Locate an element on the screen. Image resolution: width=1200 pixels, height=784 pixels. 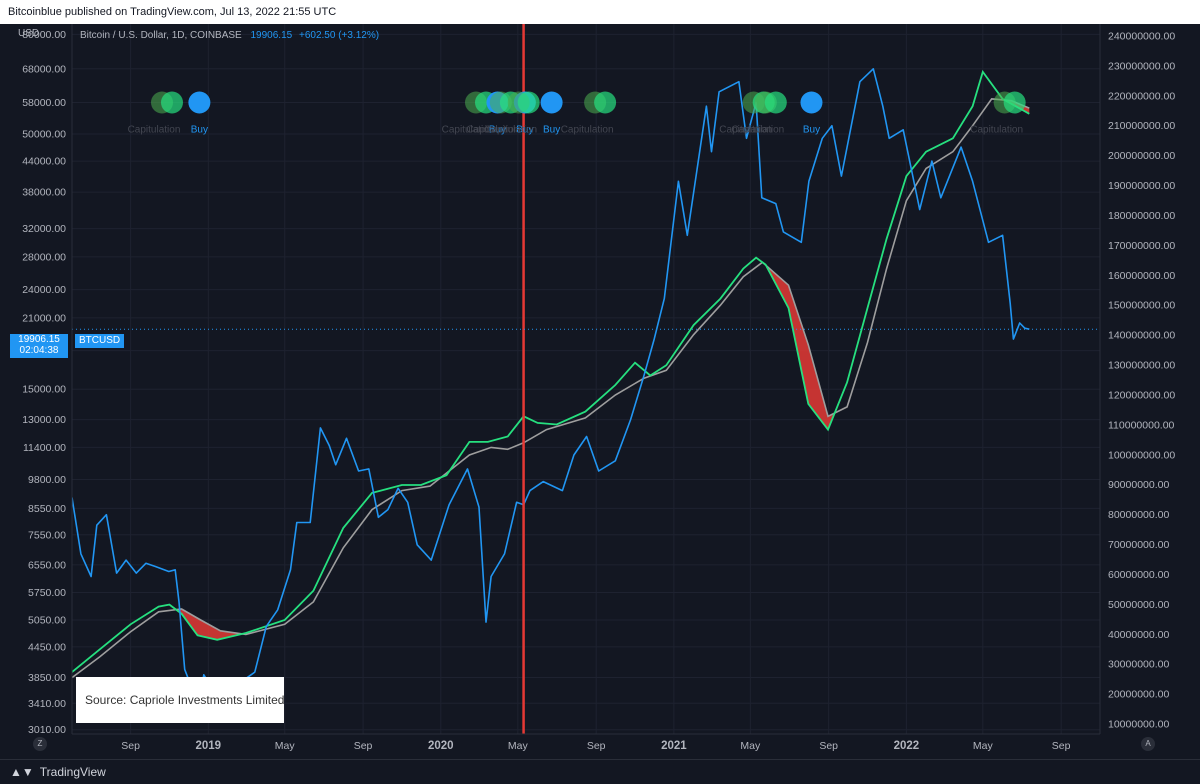
right-tick-label: 210000000.00 is located at coordinates (1141, 126).